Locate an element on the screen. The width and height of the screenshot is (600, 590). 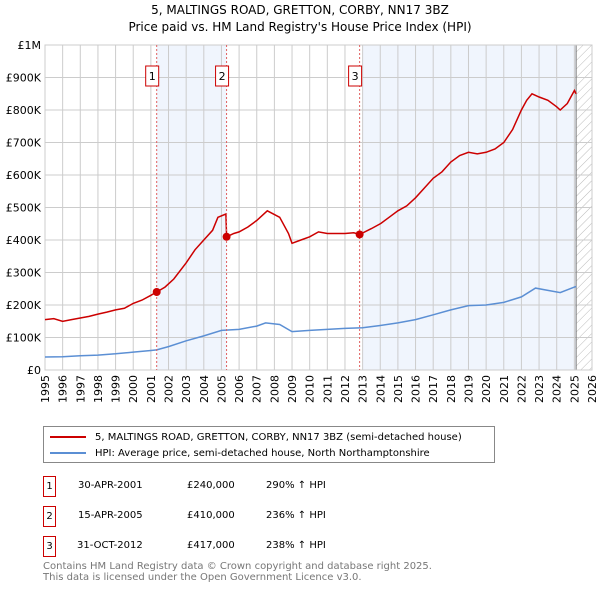
transaction-hpi: 290% ↑ HPI is located at coordinates (296, 485).